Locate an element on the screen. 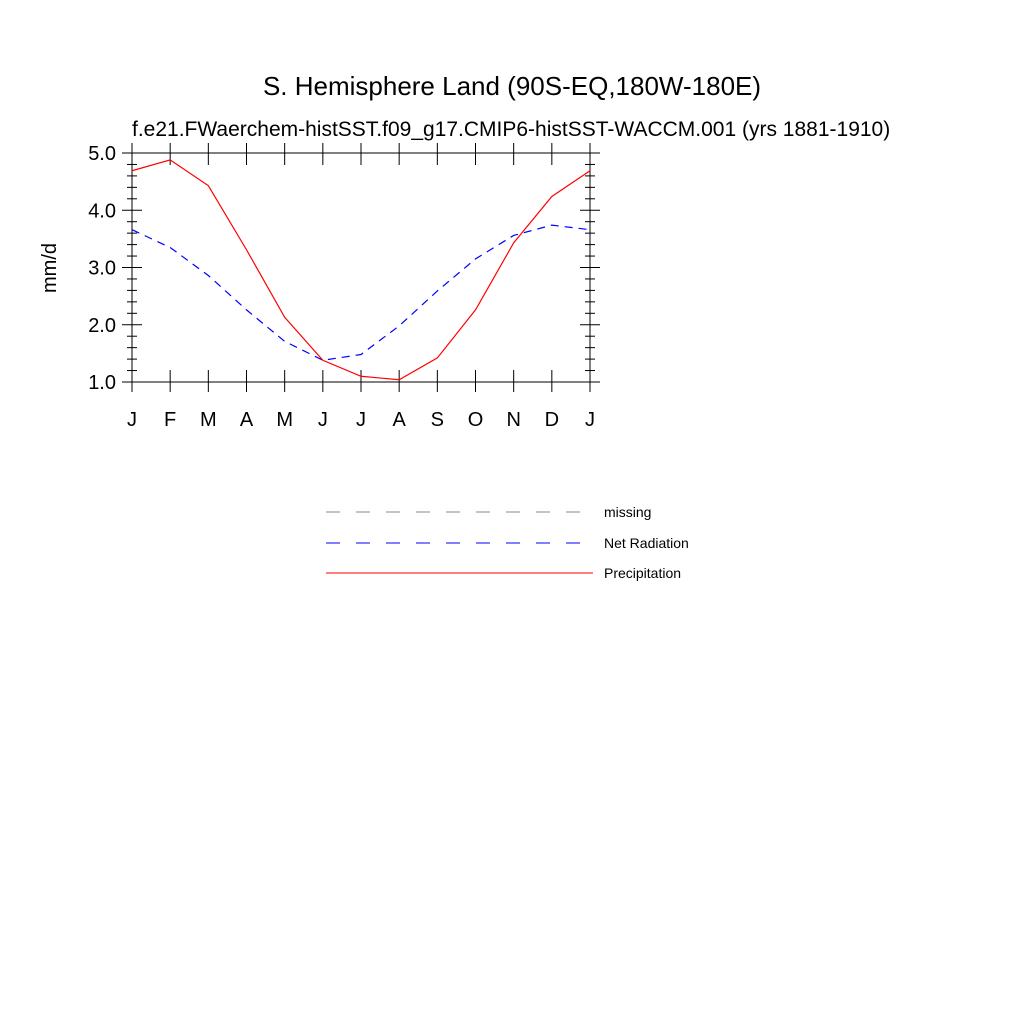 This screenshot has height=1024, width=1024. x-tick-label: D is located at coordinates (552, 420).